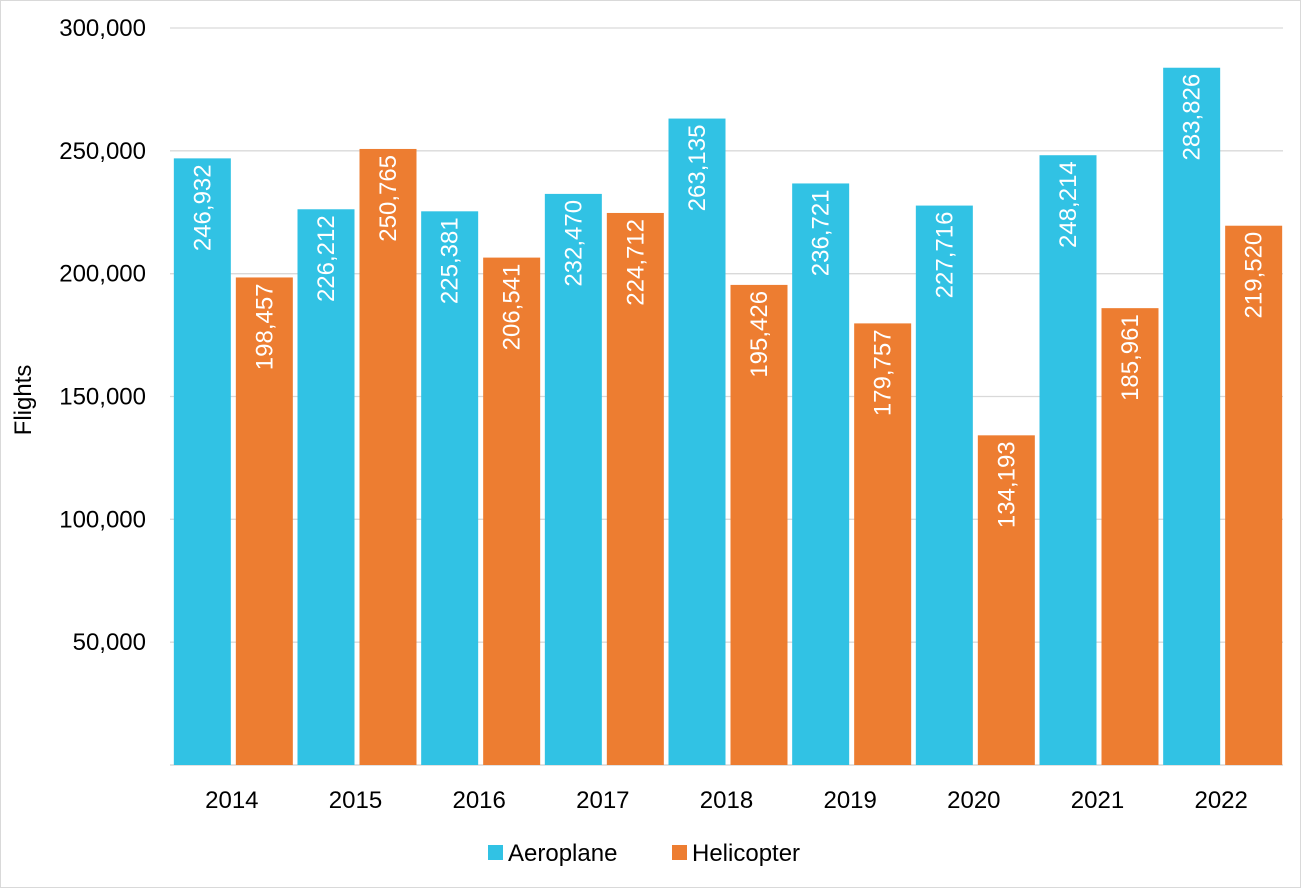 This screenshot has height=888, width=1301. What do you see at coordinates (450, 488) in the screenshot?
I see `bar-aeroplane-2016` at bounding box center [450, 488].